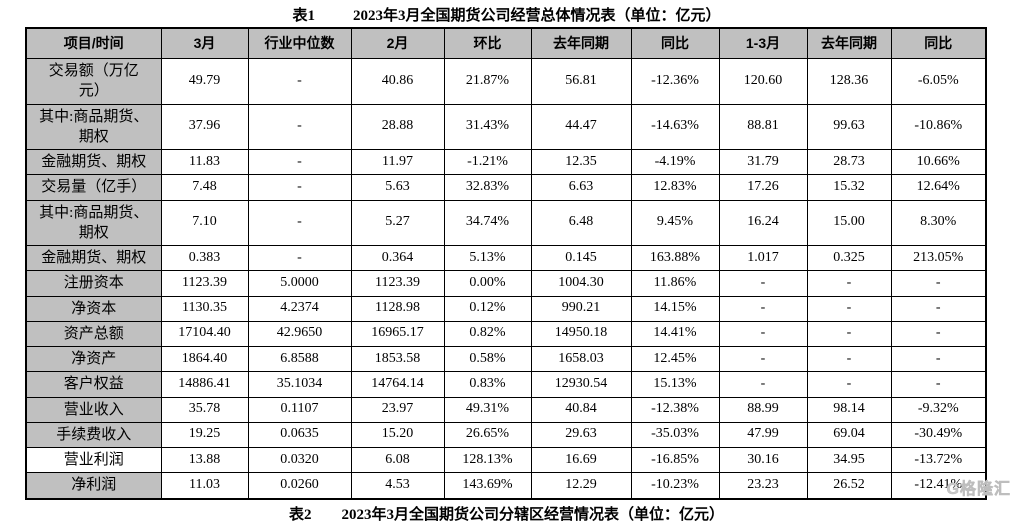  I want to click on data-cell: -6.05%, so click(938, 81).